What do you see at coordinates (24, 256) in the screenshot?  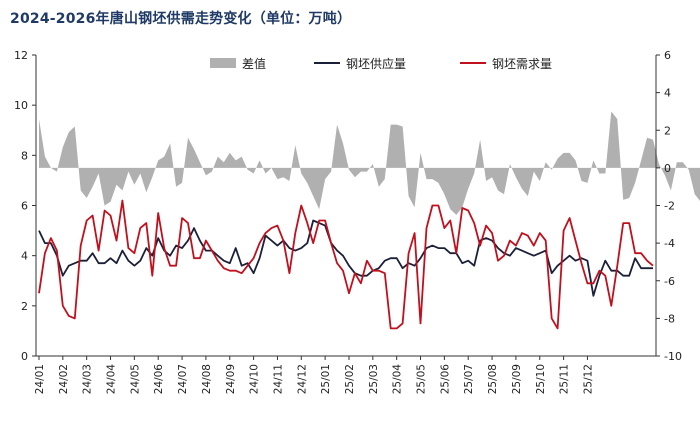 I see `left-y-tick-label: 4` at bounding box center [24, 256].